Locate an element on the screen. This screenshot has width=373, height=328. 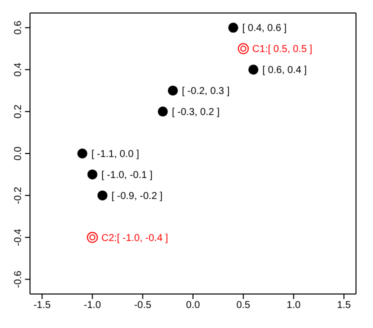
x-tick-label: -0.5 is located at coordinates (143, 306).